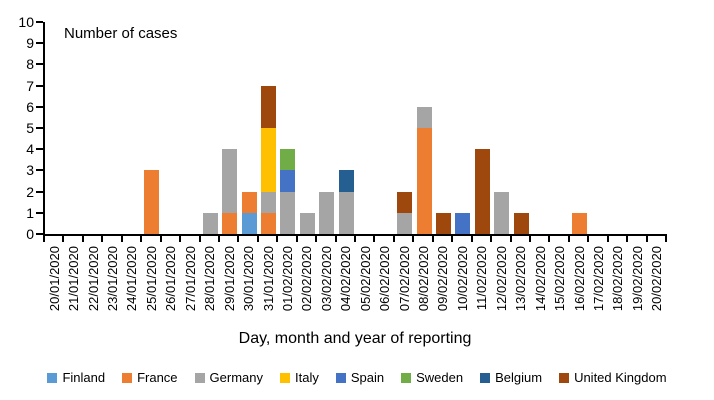  What do you see at coordinates (346, 181) in the screenshot?
I see `bar-segment-belgium` at bounding box center [346, 181].